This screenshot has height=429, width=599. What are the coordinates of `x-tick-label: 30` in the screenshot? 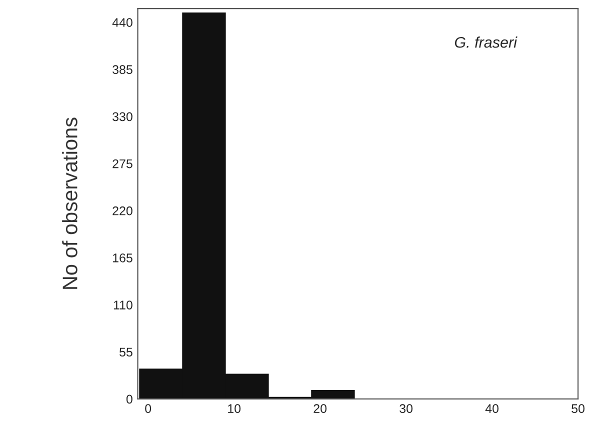 It's located at (406, 409).